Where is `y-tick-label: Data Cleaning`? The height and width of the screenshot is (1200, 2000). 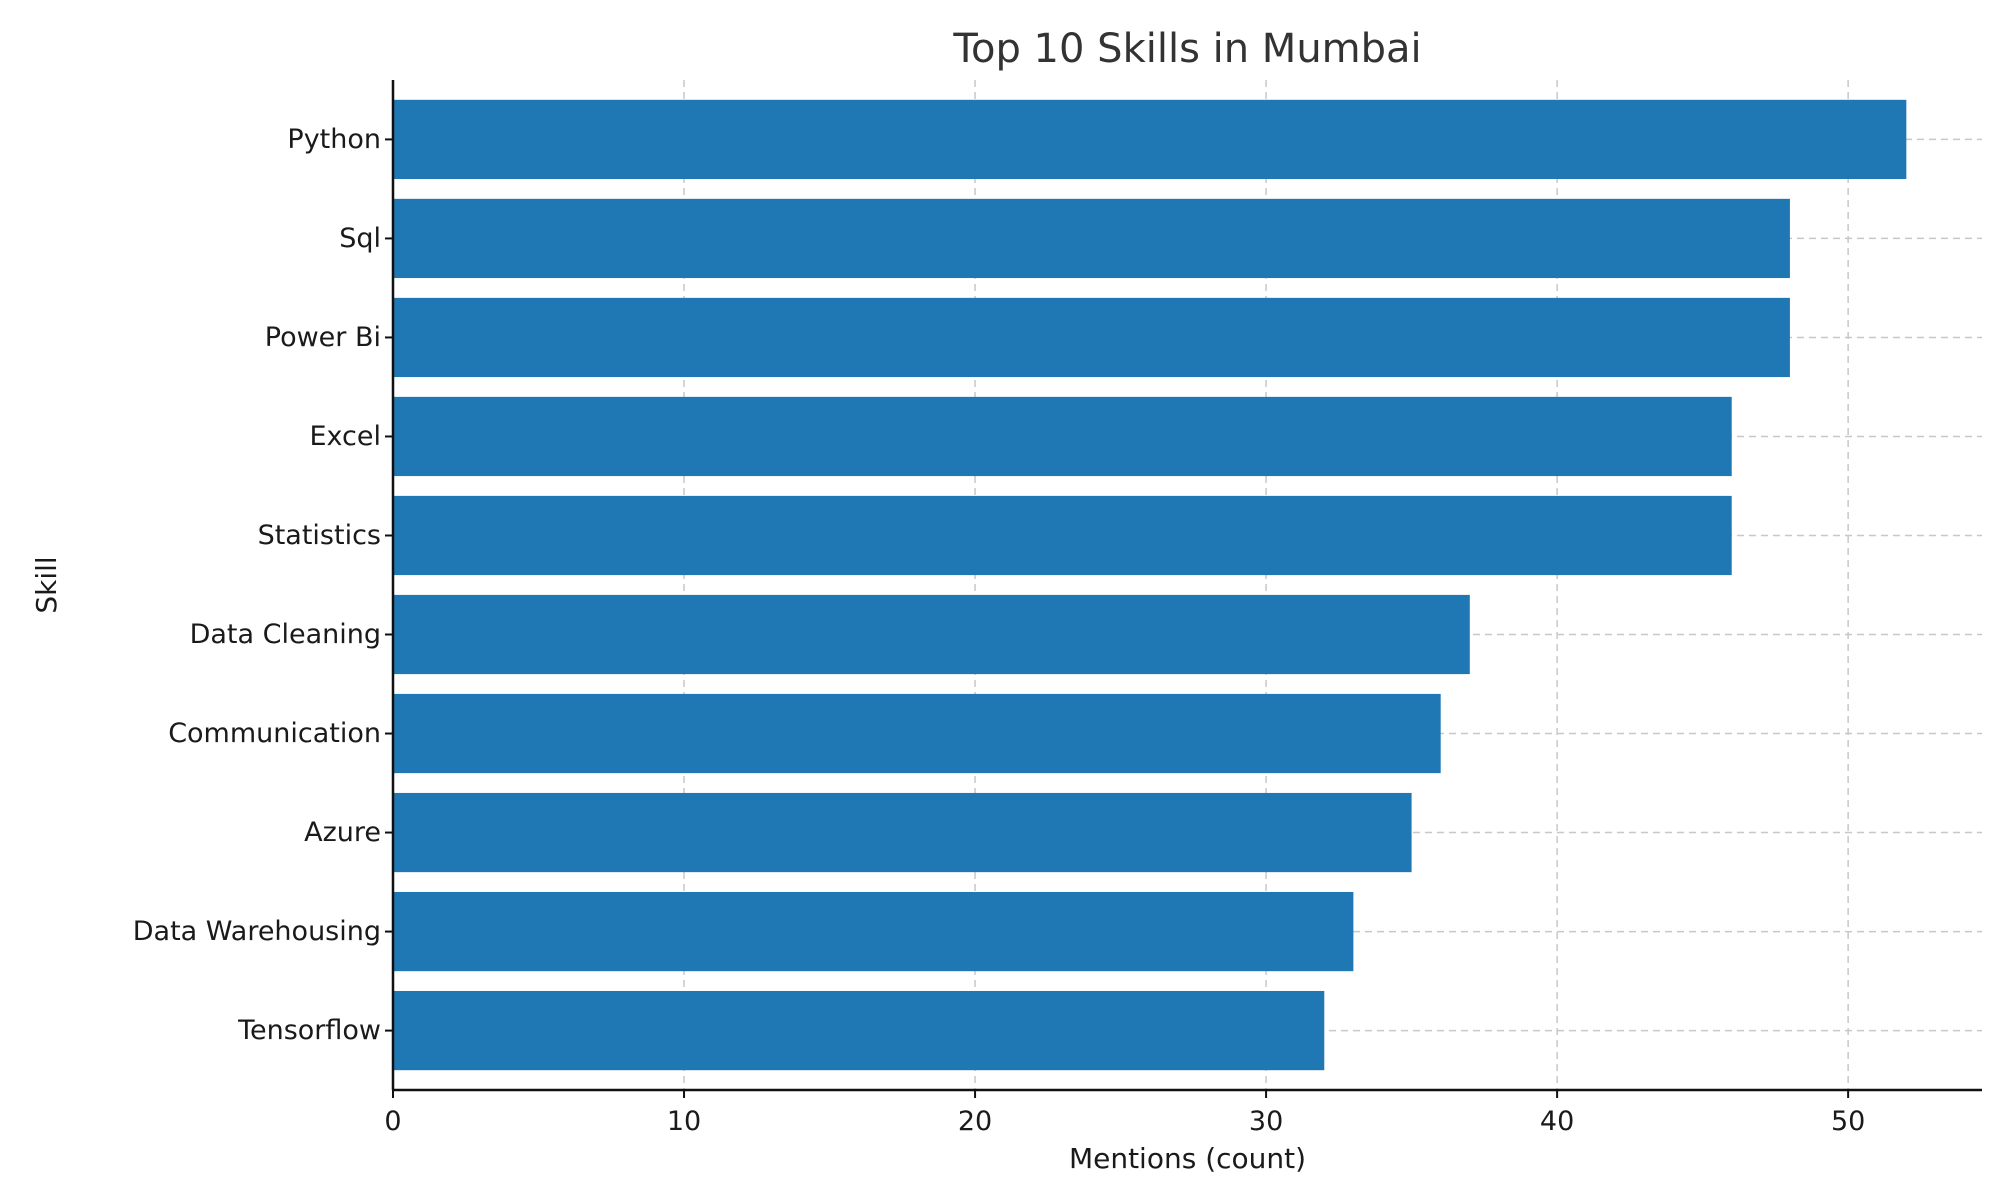
y-tick-label: Data Cleaning is located at coordinates (285, 634).